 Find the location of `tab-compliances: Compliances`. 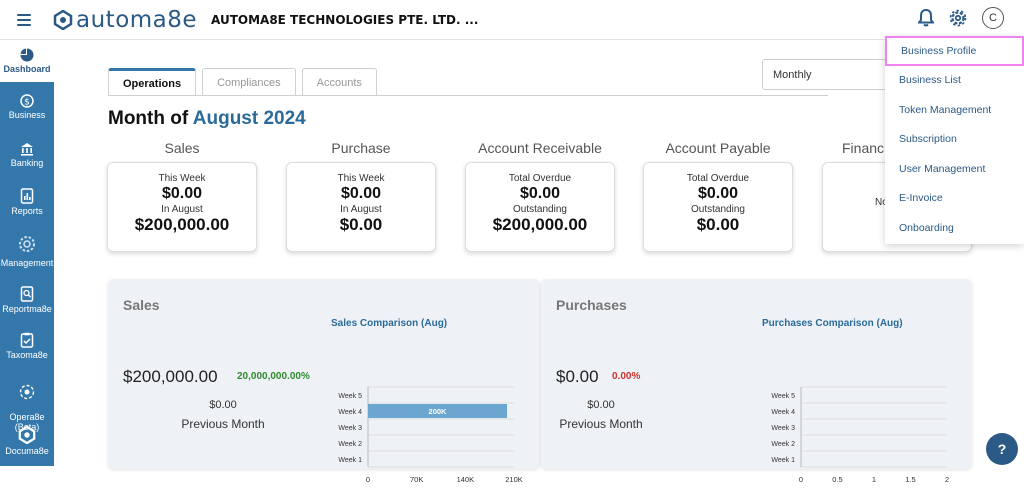

tab-compliances: Compliances is located at coordinates (249, 82).